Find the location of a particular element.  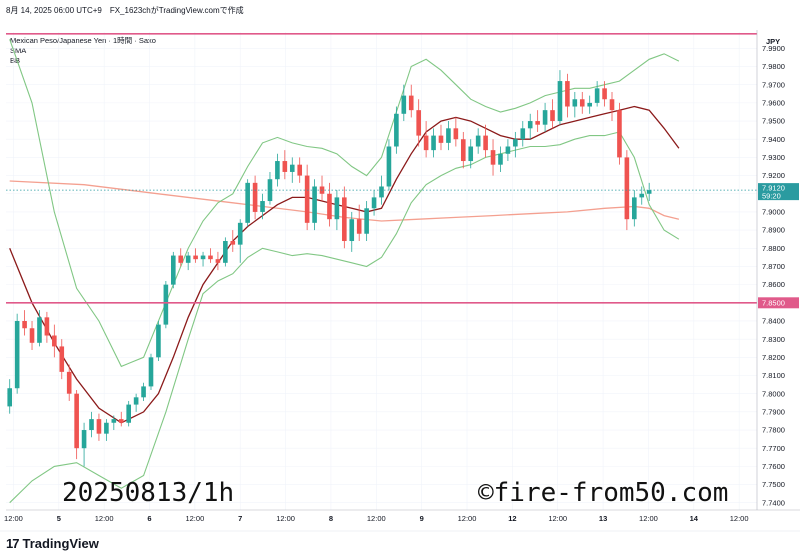

indicator-sma-label: SMA is located at coordinates (18, 50).